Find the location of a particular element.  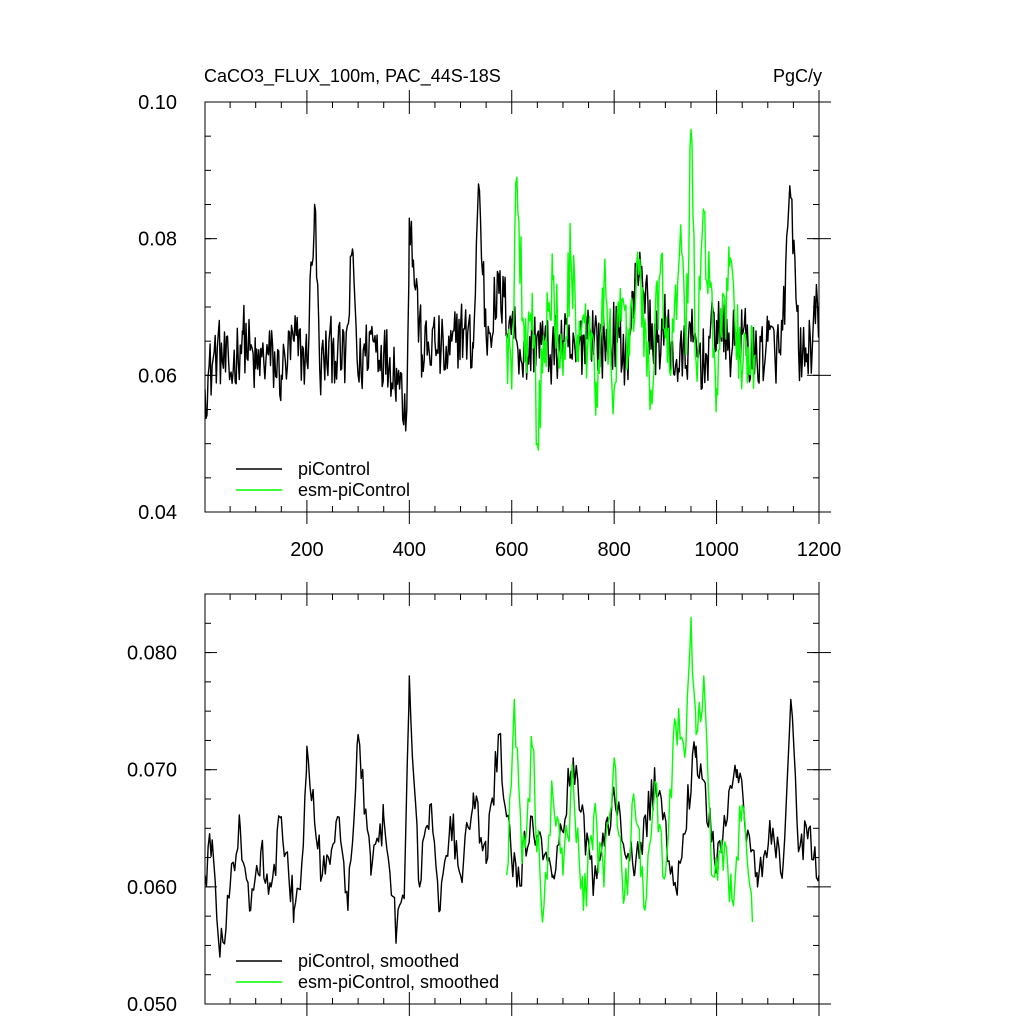

legend-label-picontrol: piControl is located at coordinates (334, 469).